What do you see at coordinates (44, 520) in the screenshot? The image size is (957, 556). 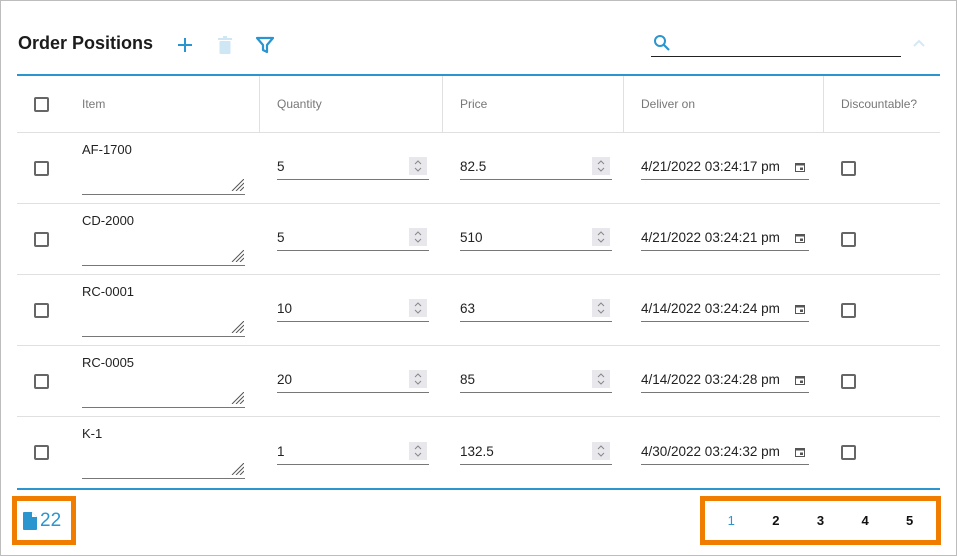 I see `record-count: 22` at bounding box center [44, 520].